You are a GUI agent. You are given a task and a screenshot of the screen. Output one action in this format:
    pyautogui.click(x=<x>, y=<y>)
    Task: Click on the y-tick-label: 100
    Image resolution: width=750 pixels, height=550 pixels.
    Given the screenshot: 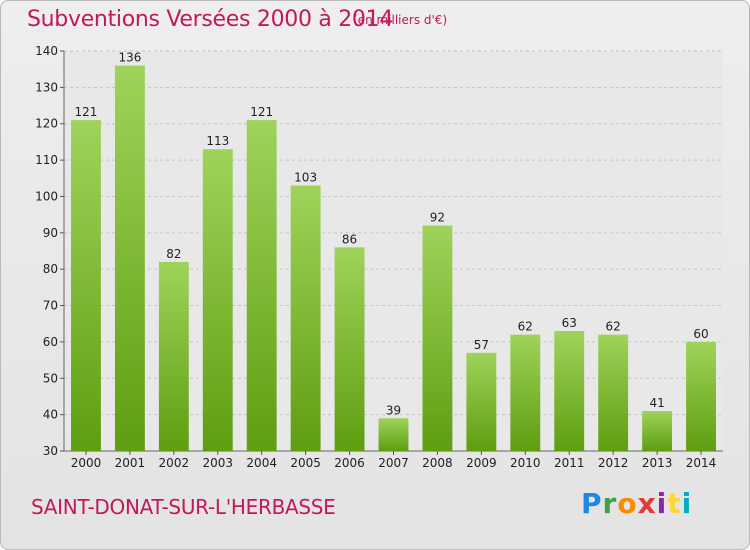 What is the action you would take?
    pyautogui.click(x=46, y=196)
    